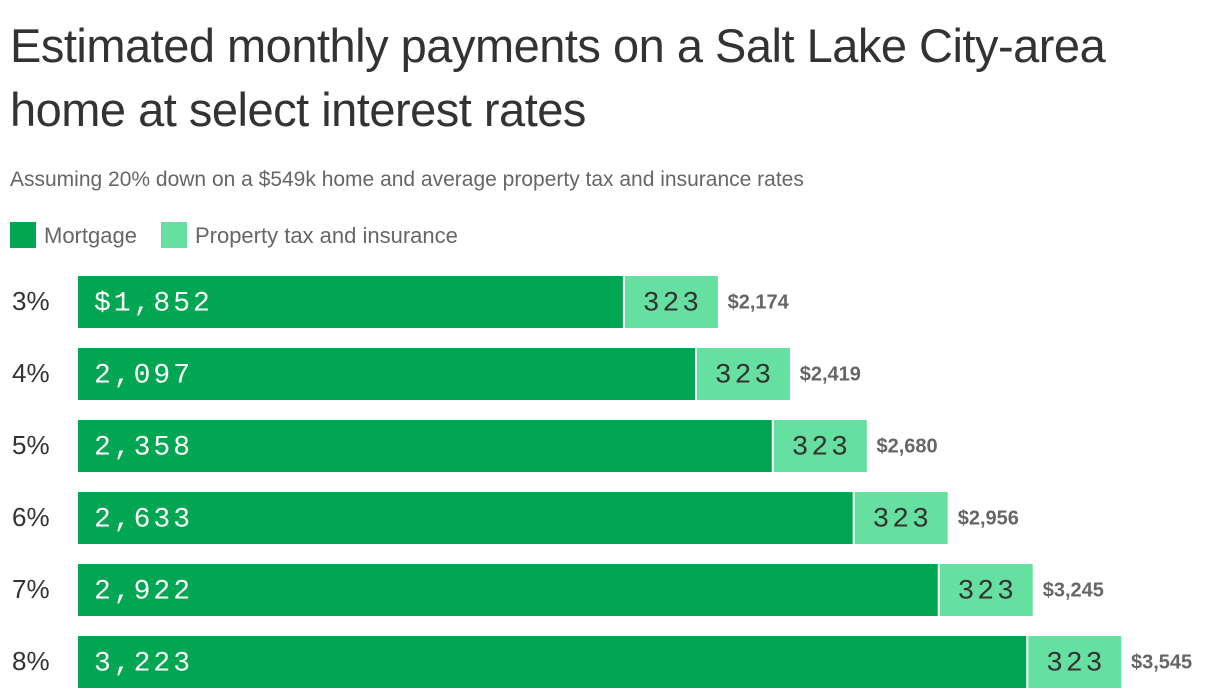 The width and height of the screenshot is (1220, 700). I want to click on category-label: 3%, so click(31, 301).